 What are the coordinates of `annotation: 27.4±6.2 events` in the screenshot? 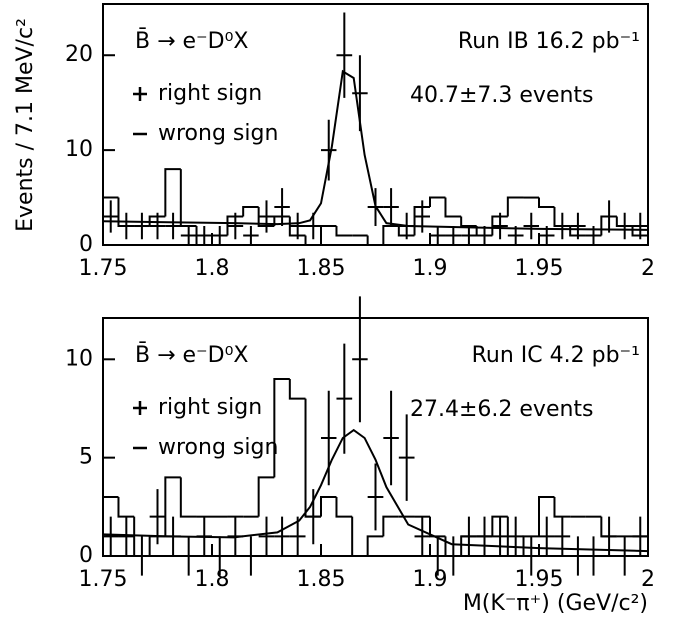 It's located at (502, 409).